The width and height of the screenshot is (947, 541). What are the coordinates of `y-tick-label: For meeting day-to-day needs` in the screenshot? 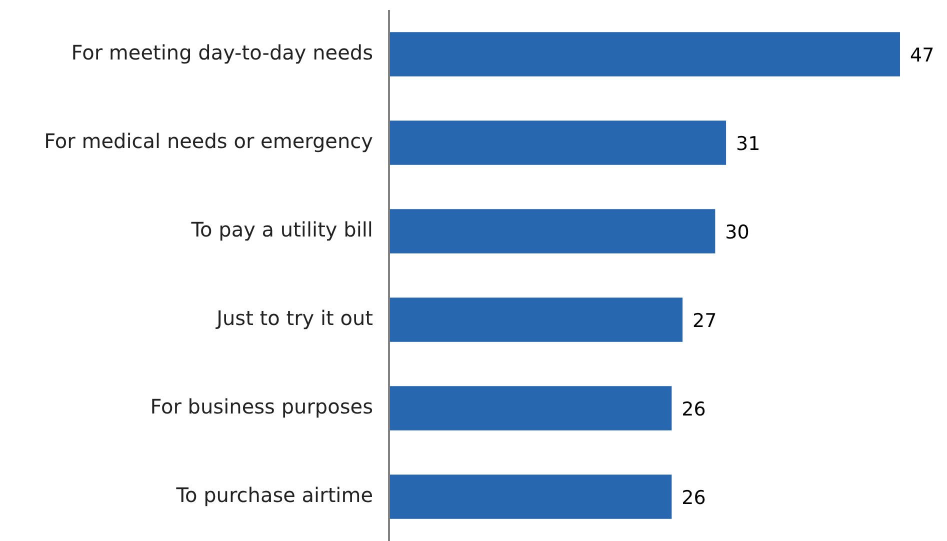 It's located at (222, 52).